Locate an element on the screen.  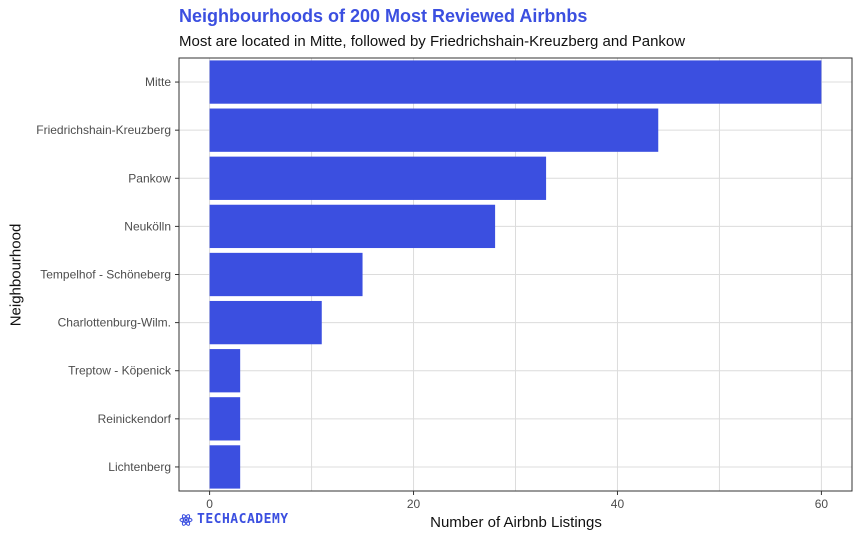
y-tick-label: Lichtenberg is located at coordinates (139, 467).